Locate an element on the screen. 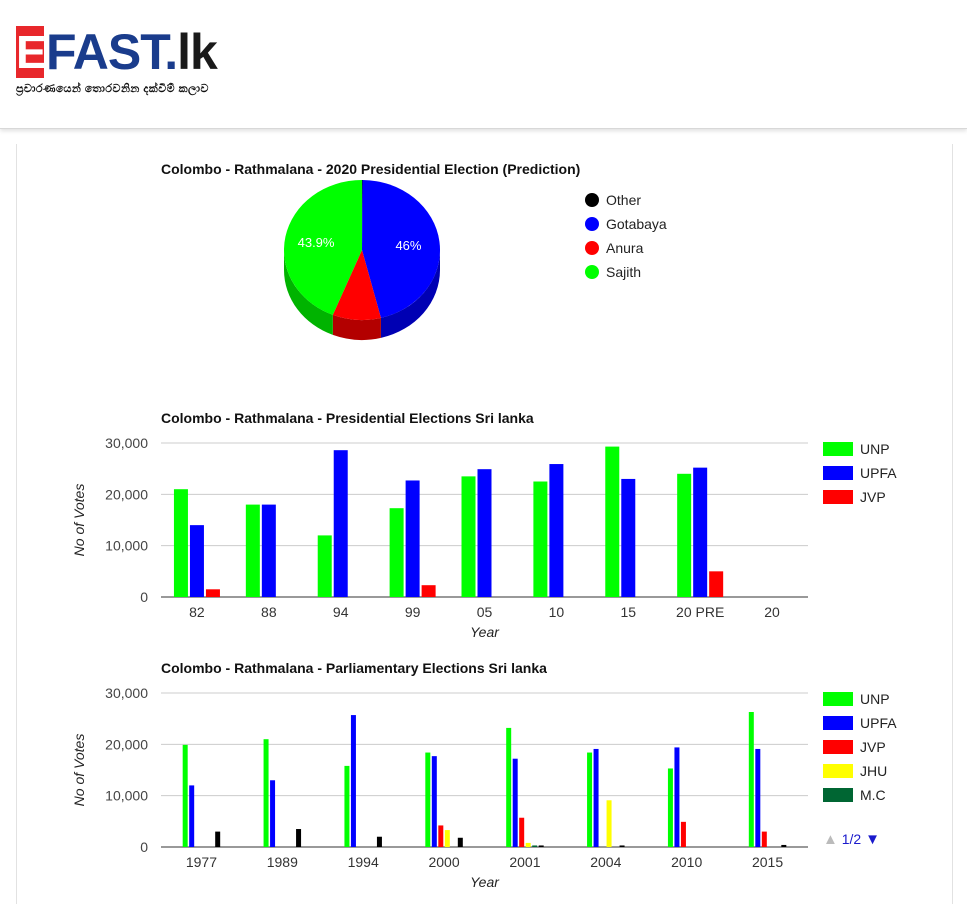 The height and width of the screenshot is (904, 967). x-tick-label: 20 is located at coordinates (772, 612).